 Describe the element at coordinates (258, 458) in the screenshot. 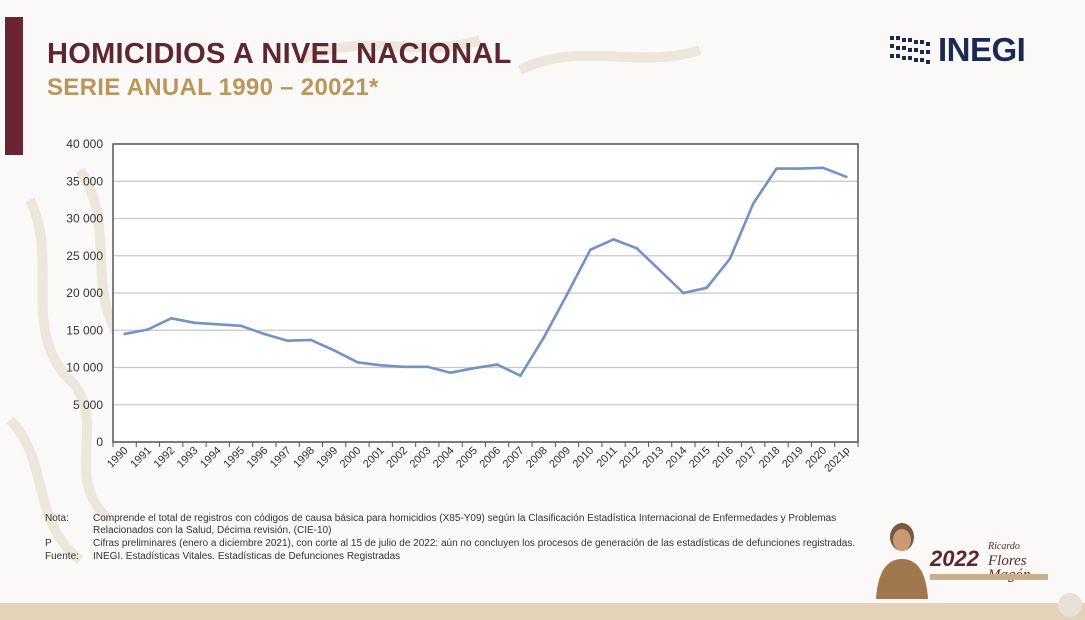

I see `x-tick-label: 1996` at that location.